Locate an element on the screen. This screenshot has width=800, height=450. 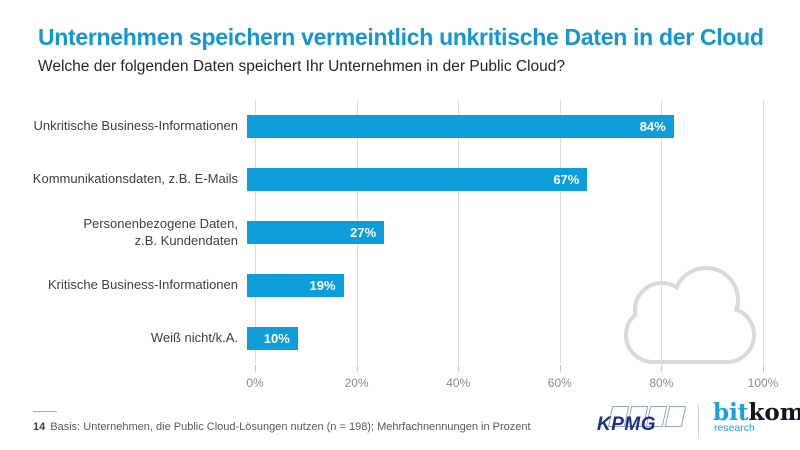
bar: 84% is located at coordinates (460, 126).